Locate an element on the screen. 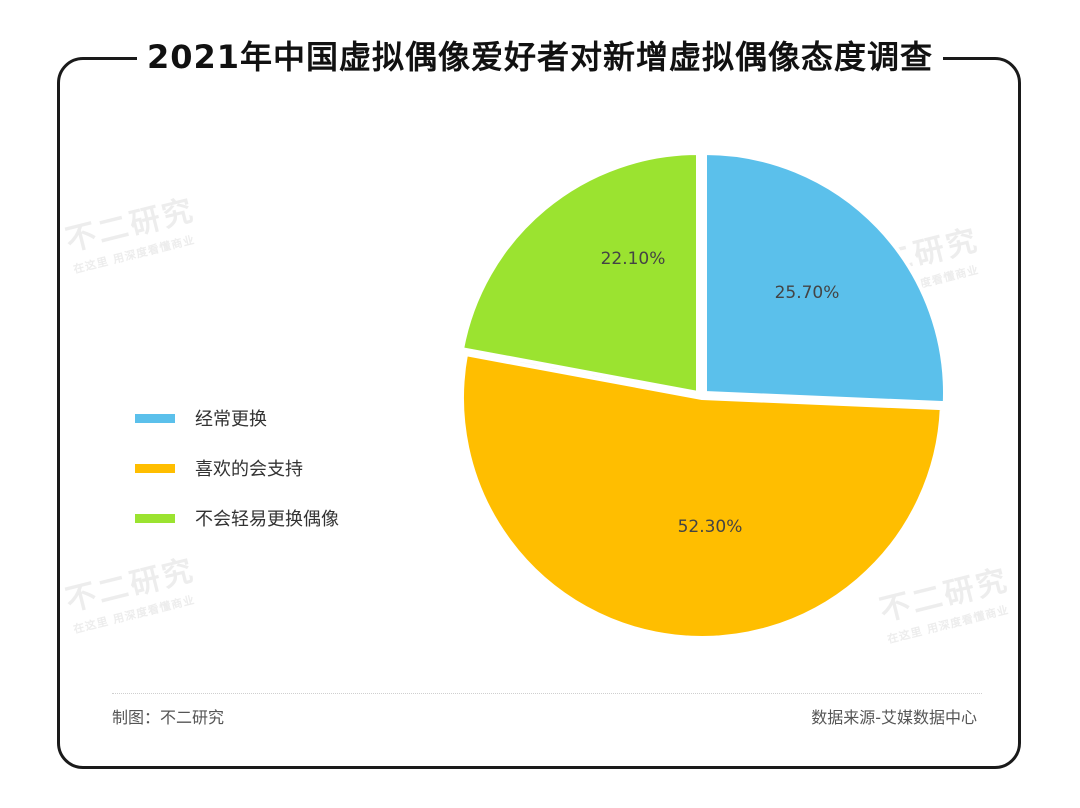  pie-slice-label: 25.70% is located at coordinates (807, 293).